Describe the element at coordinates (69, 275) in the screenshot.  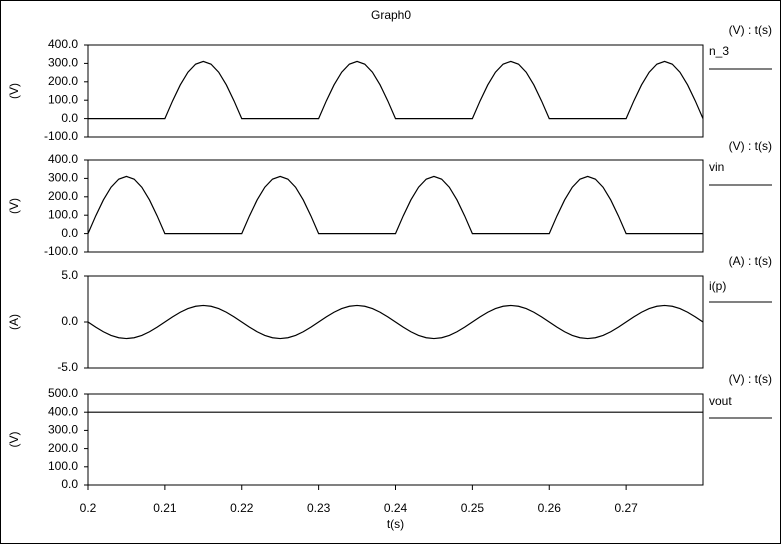
I see `y-tick-label: 5.0` at that location.